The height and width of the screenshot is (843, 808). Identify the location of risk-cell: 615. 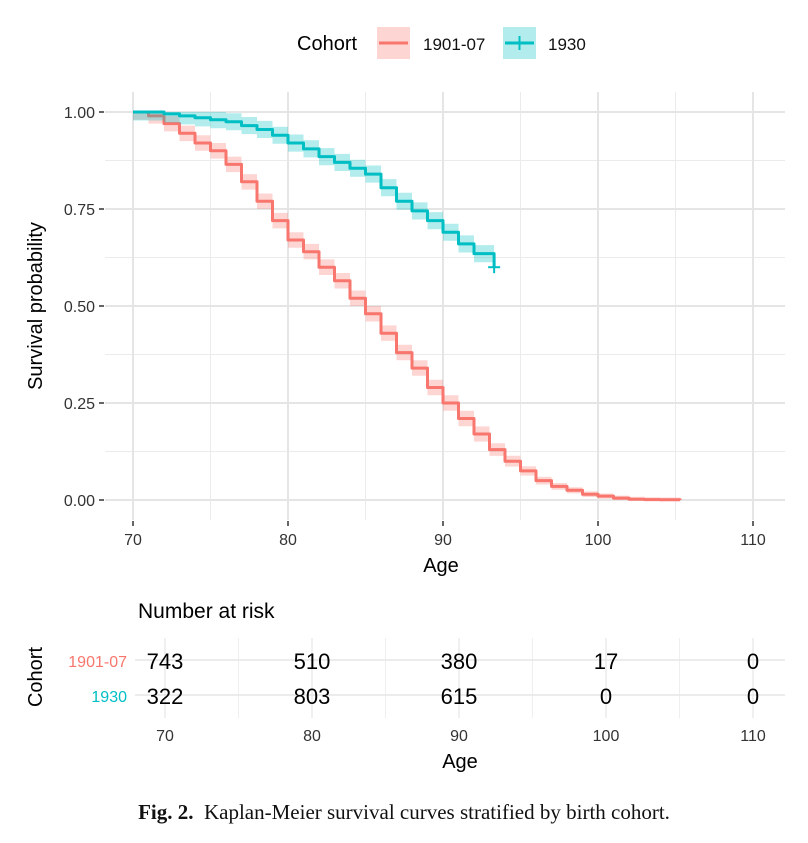
(459, 696).